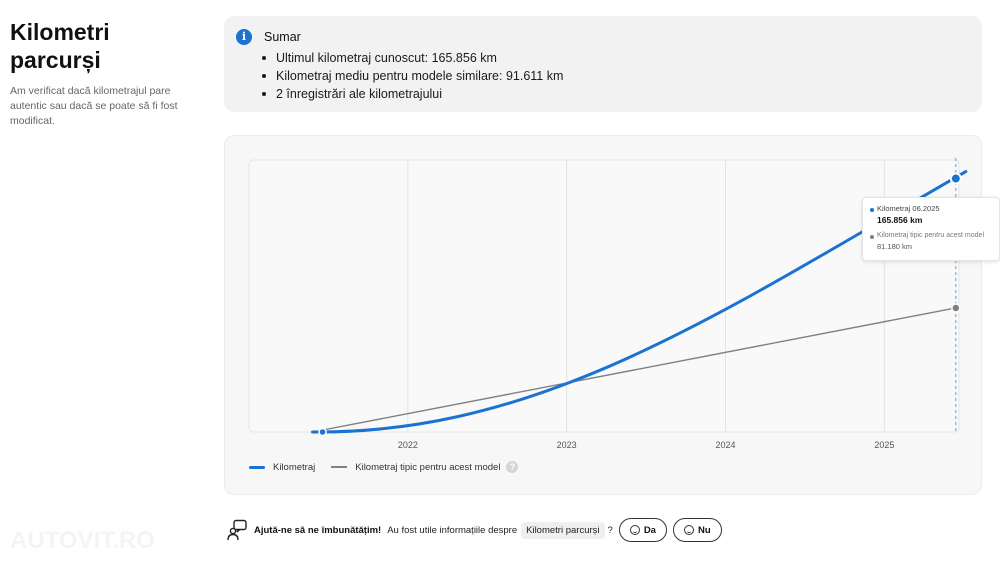 The image size is (1000, 561). I want to click on tooltip-primary: Kilometraj 06.2025 165.856 km, so click(930, 215).